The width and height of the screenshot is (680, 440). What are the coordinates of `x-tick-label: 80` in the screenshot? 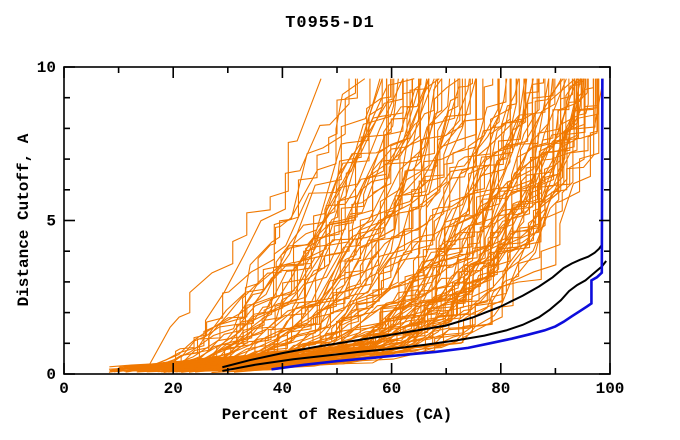 It's located at (500, 389).